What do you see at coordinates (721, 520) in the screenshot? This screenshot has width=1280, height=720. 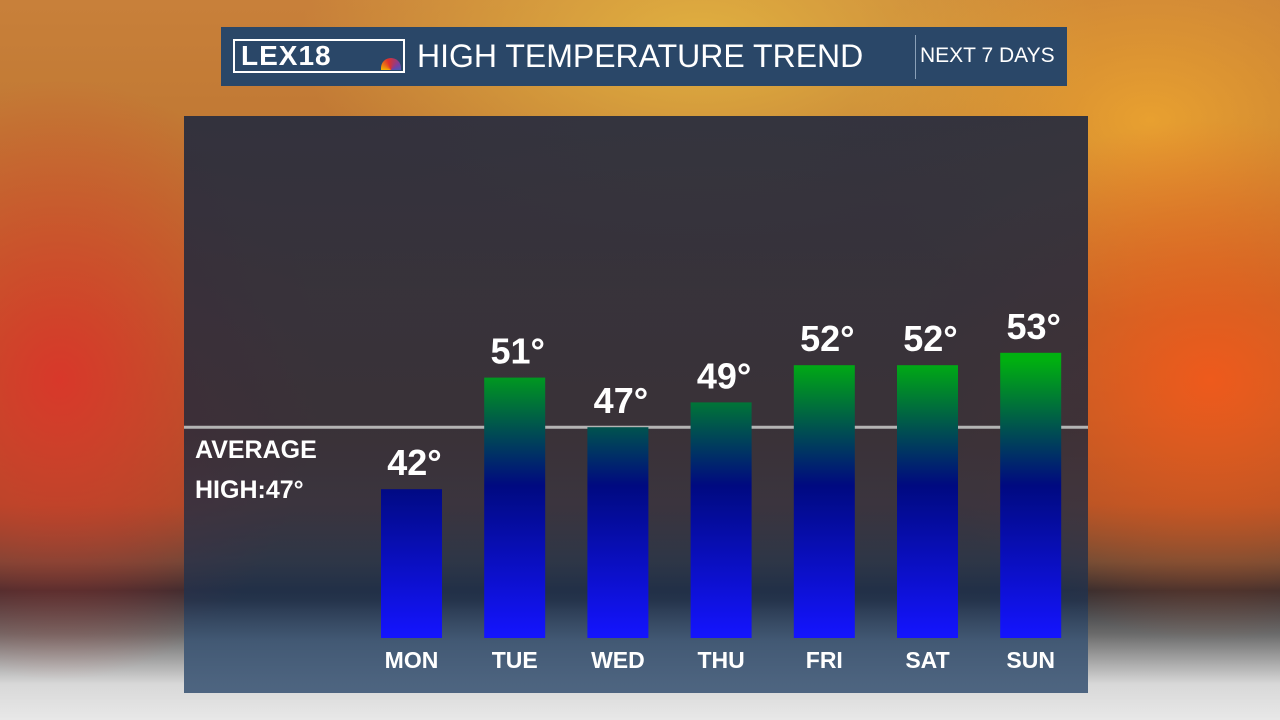 I see `bar-thu` at bounding box center [721, 520].